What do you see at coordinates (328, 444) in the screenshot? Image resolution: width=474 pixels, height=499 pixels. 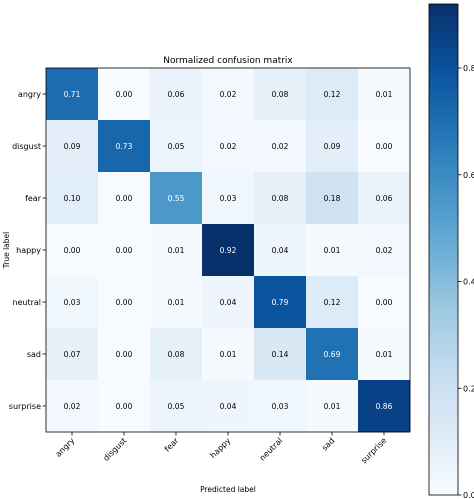 I see `x-tick-label: sad` at bounding box center [328, 444].